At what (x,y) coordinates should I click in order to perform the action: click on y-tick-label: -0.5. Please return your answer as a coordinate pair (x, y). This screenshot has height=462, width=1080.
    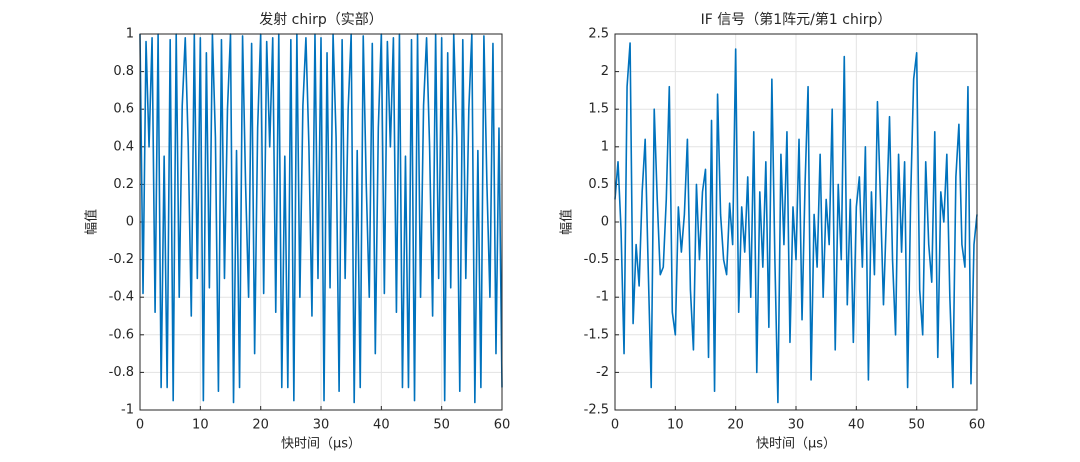
    Looking at the image, I should click on (596, 259).